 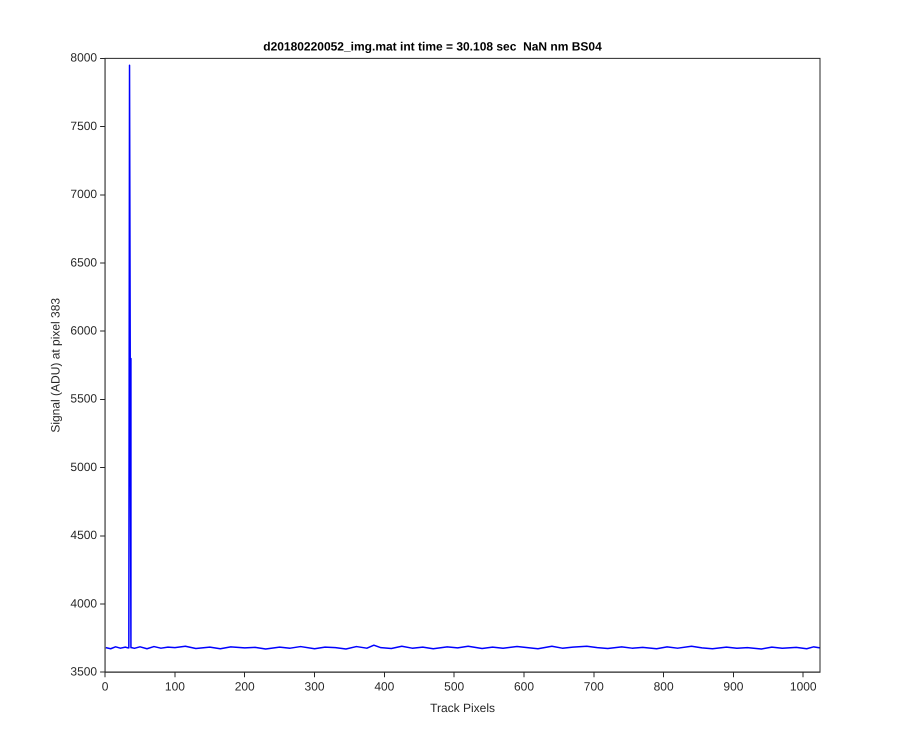 I want to click on y-tick-label: 8000, so click(x=84, y=57).